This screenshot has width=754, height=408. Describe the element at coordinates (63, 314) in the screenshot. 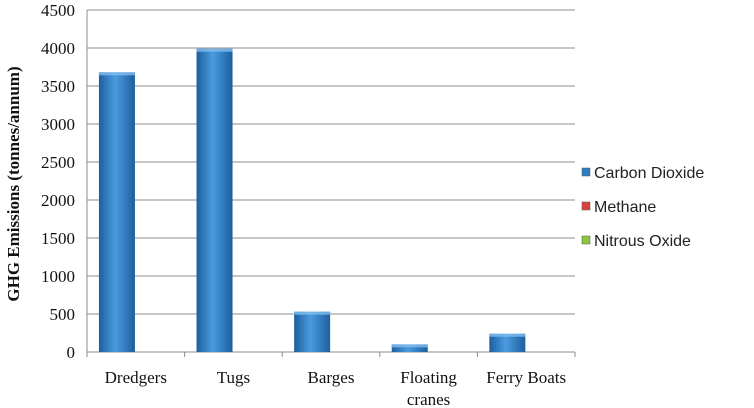

I see `y-tick-label: 500` at that location.